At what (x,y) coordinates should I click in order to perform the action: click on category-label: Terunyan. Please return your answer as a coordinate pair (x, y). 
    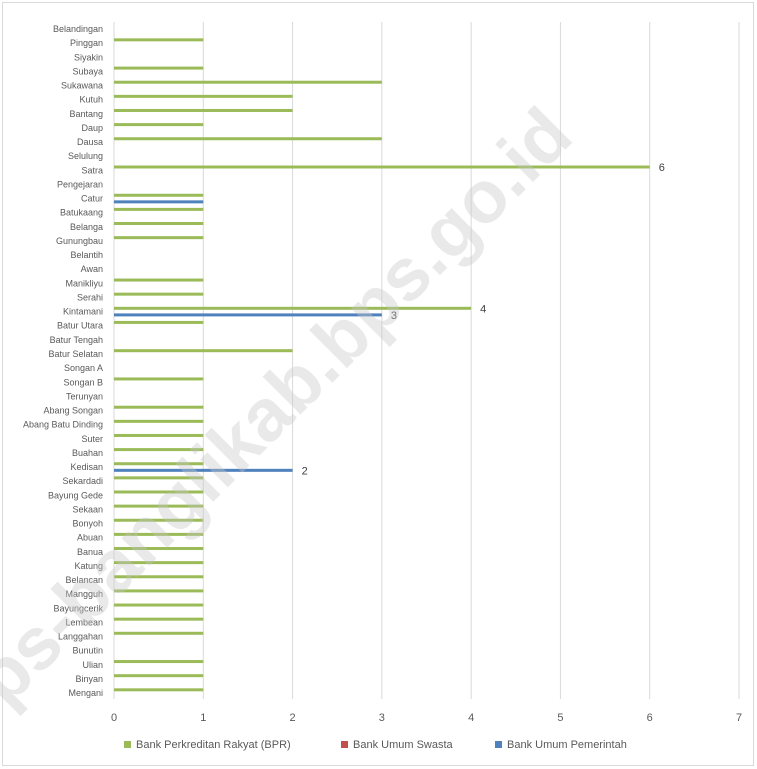
    Looking at the image, I should click on (84, 396).